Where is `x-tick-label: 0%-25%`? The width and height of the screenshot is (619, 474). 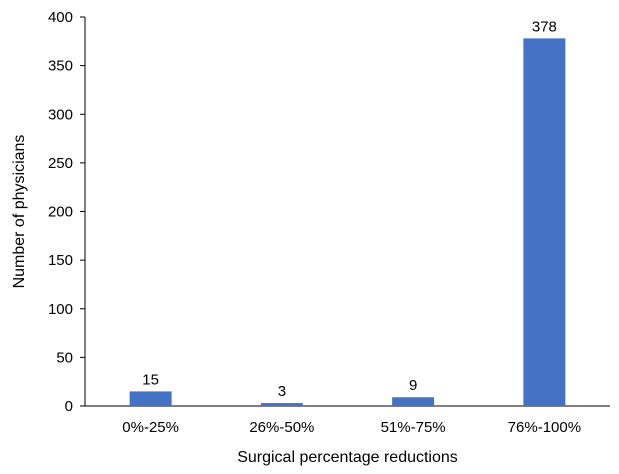
x-tick-label: 0%-25% is located at coordinates (150, 427).